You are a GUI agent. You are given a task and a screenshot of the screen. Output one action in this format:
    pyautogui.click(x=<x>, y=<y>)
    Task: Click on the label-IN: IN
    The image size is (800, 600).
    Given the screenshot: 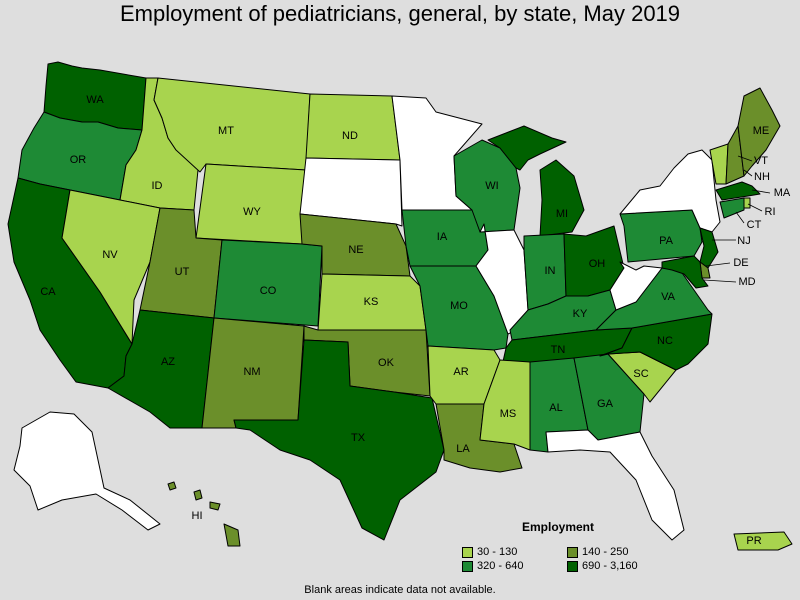 What is the action you would take?
    pyautogui.click(x=550, y=271)
    